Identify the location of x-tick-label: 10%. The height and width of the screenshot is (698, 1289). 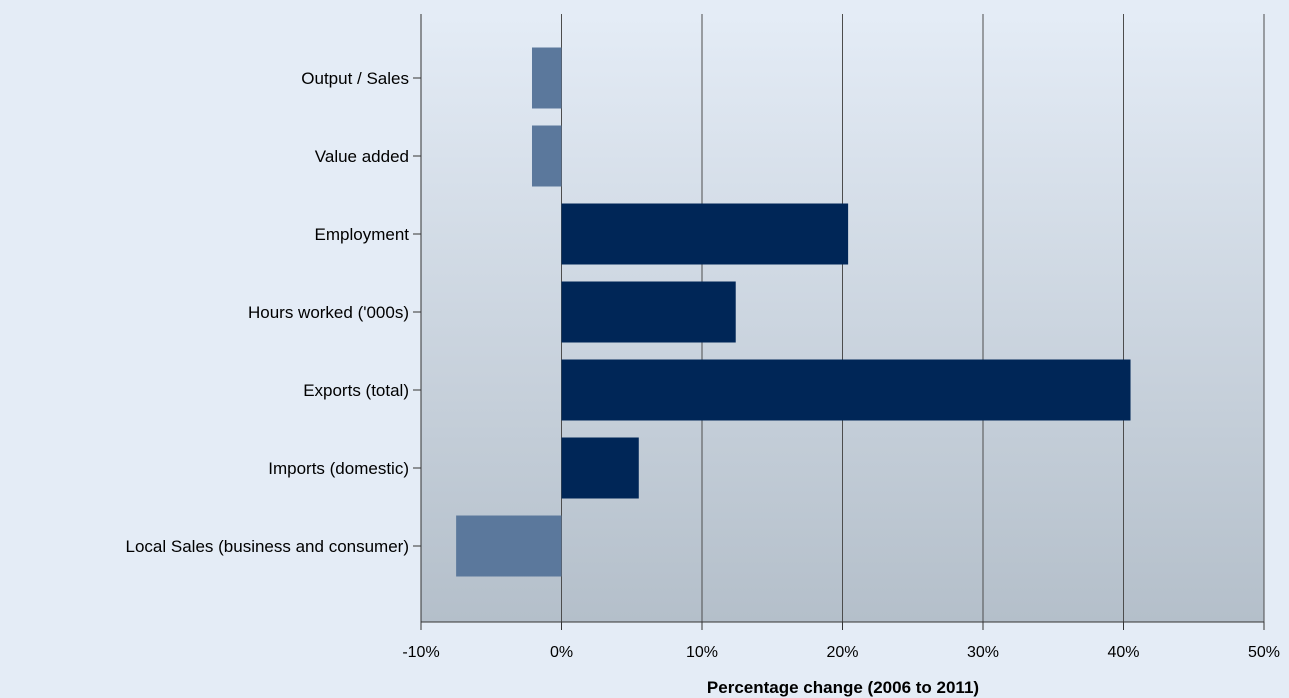
(702, 652).